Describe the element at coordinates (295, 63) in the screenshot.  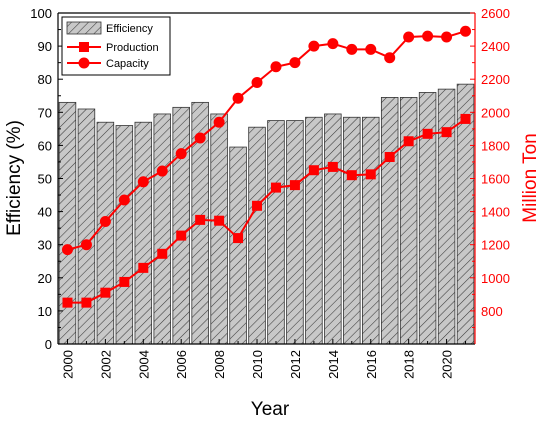
I see `capacity-point-2012` at that location.